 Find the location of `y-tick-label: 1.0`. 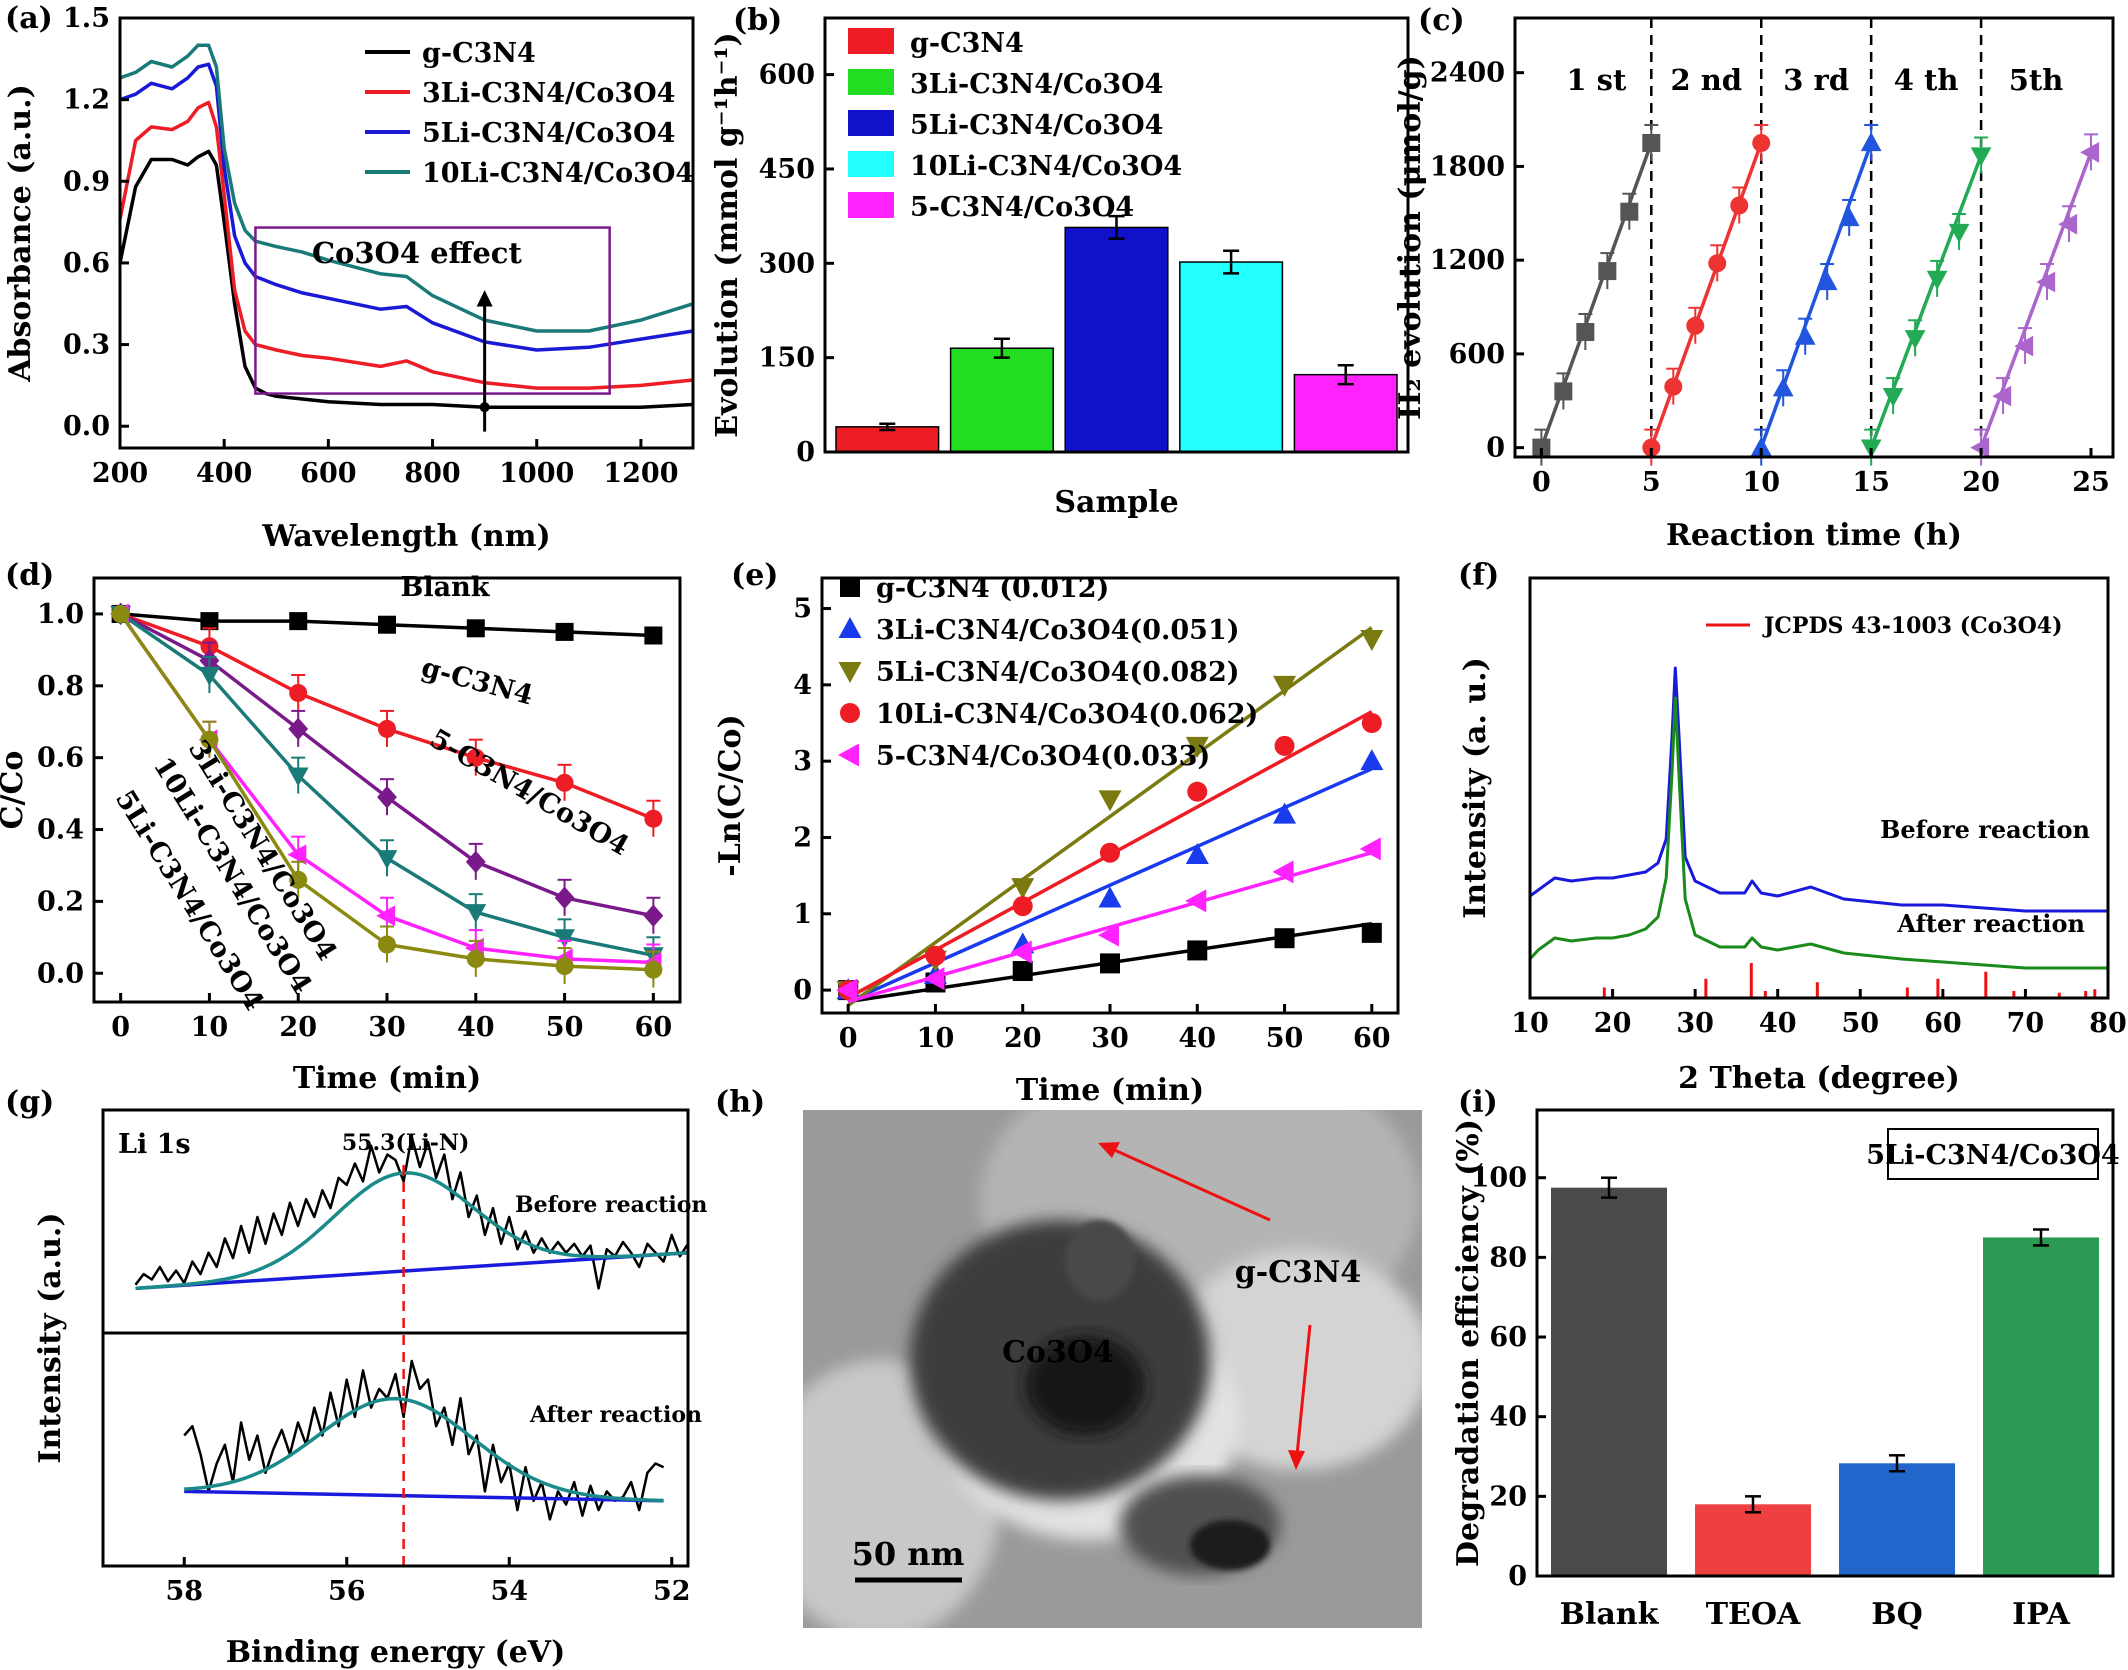

y-tick-label: 1.0 is located at coordinates (60, 614).